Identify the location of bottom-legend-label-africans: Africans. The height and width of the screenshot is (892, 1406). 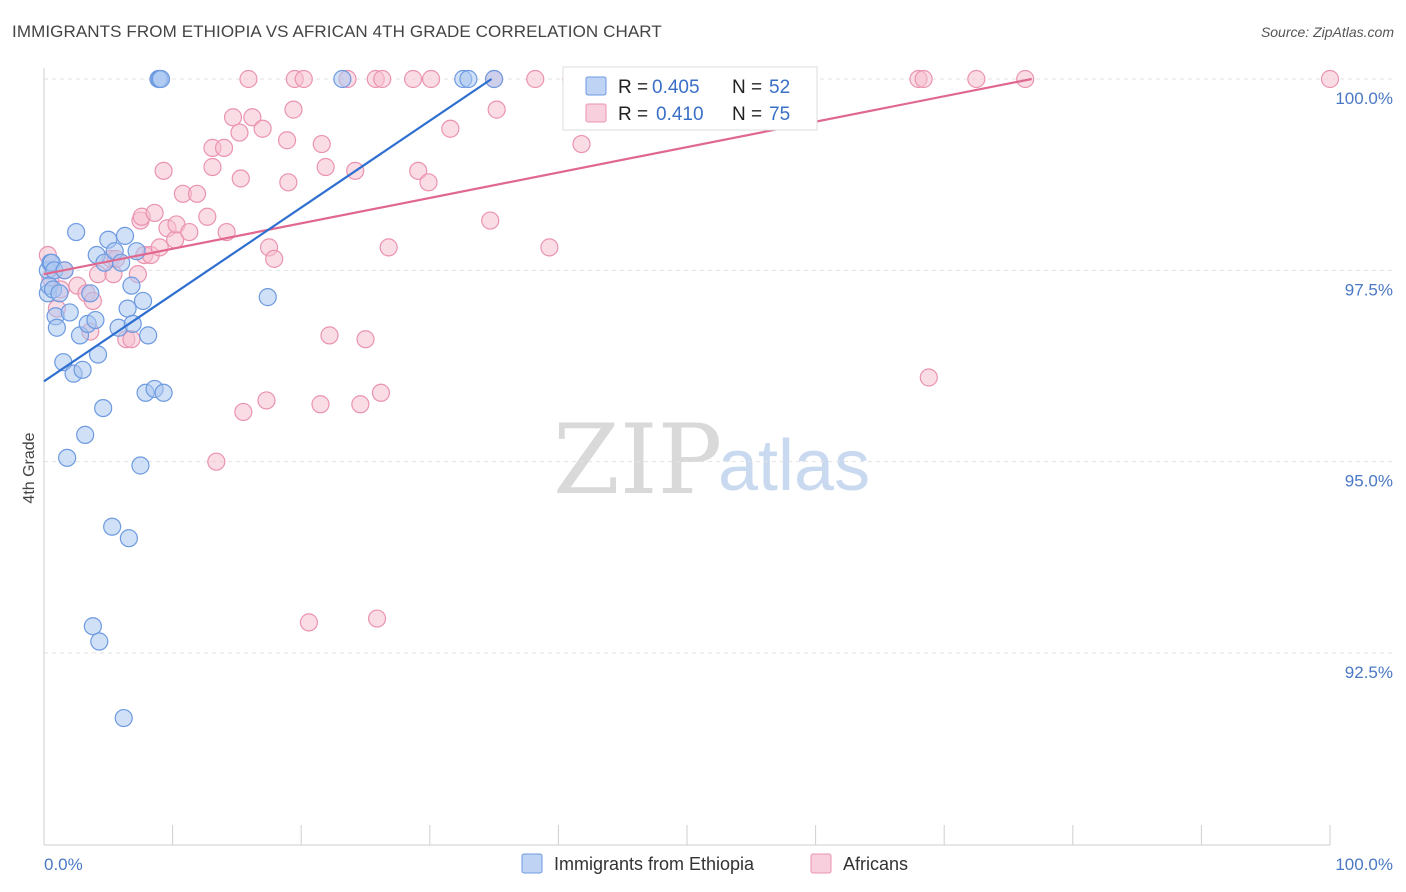
(875, 864).